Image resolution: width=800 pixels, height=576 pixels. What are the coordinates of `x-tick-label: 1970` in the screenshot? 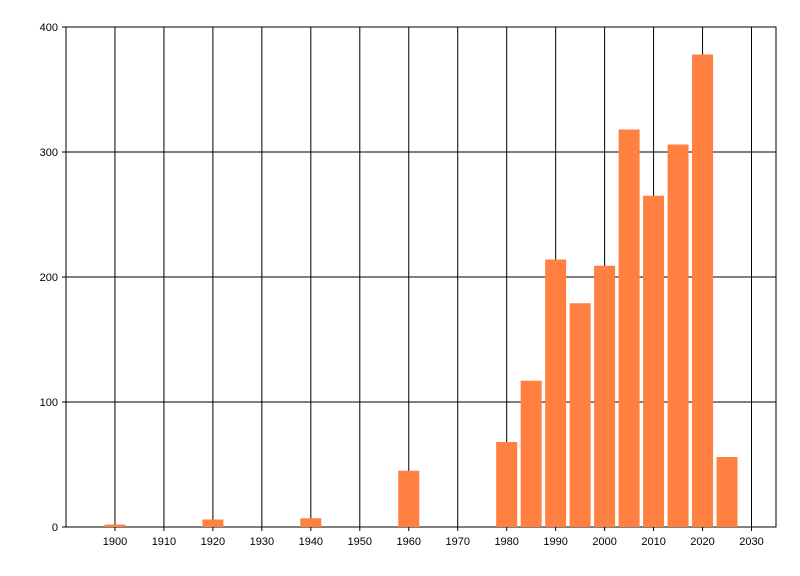 It's located at (457, 542).